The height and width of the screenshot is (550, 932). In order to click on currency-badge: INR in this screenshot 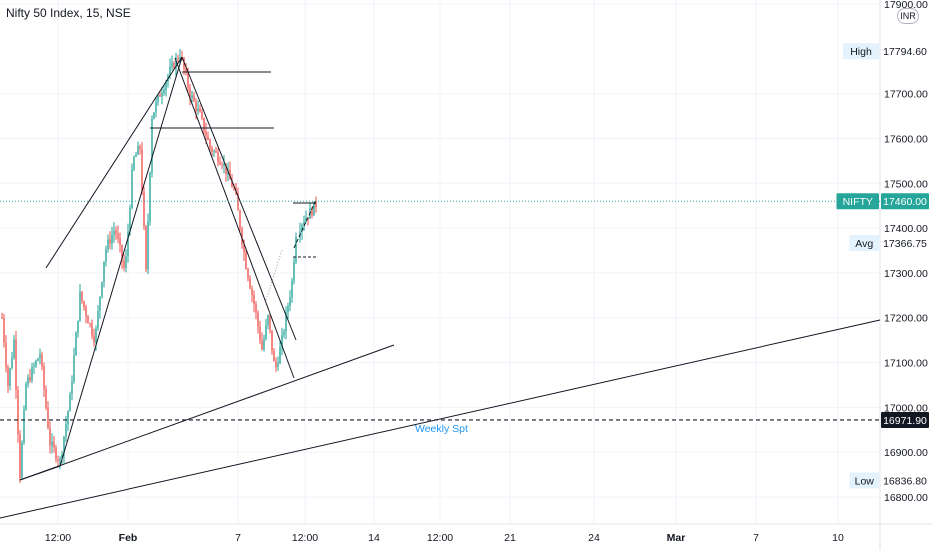, I will do `click(908, 16)`.